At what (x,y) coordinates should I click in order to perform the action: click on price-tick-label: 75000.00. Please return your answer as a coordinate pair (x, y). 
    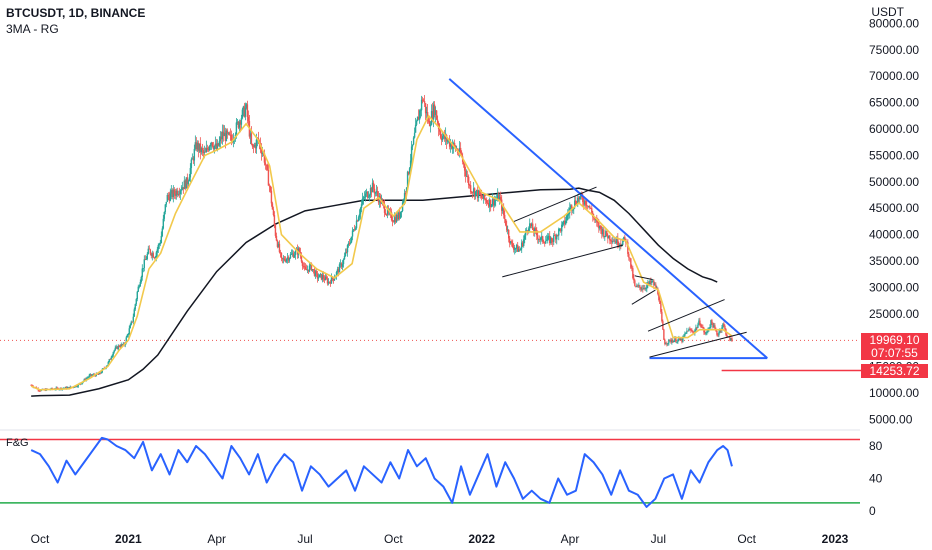
    Looking at the image, I should click on (894, 50).